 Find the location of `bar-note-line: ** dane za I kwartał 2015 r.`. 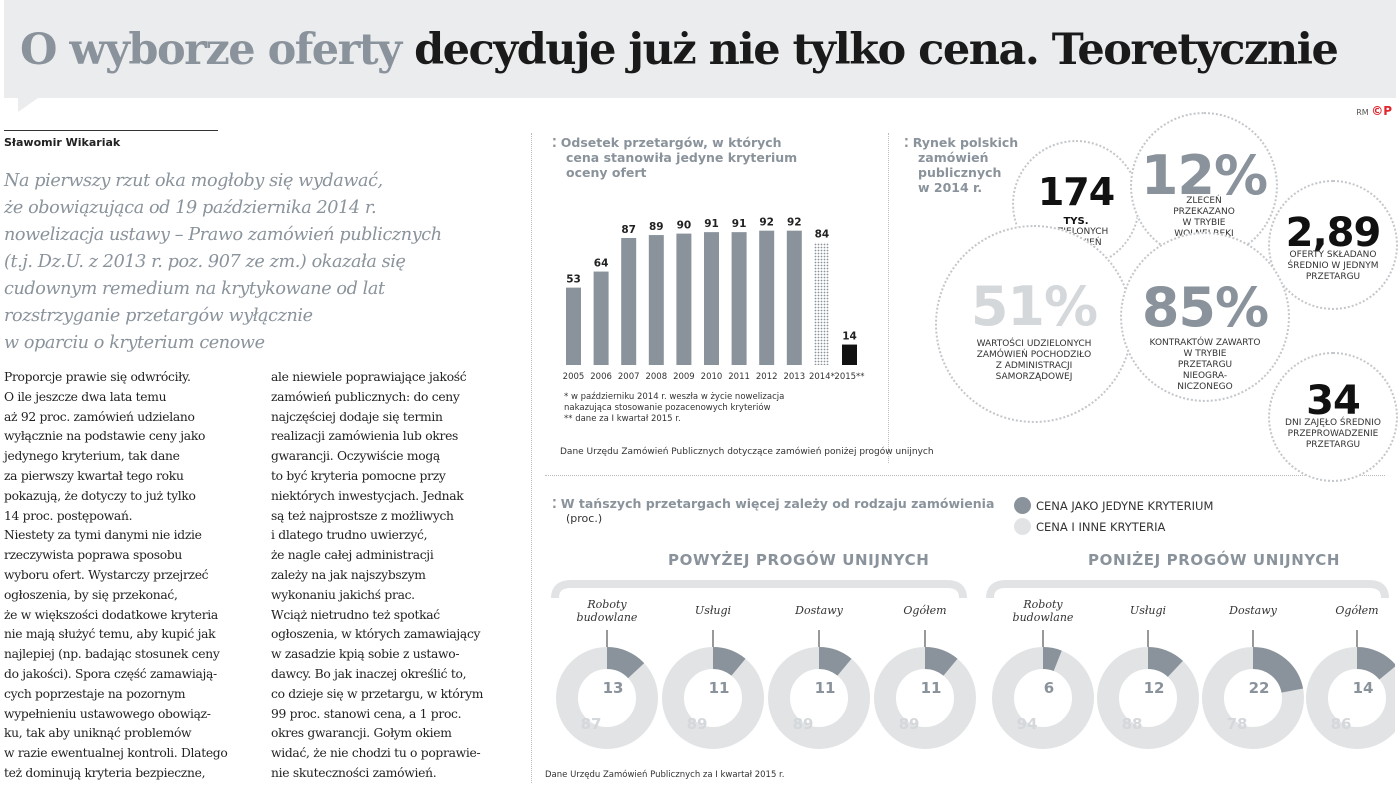

bar-note-line: ** dane za I kwartał 2015 r. is located at coordinates (622, 419).